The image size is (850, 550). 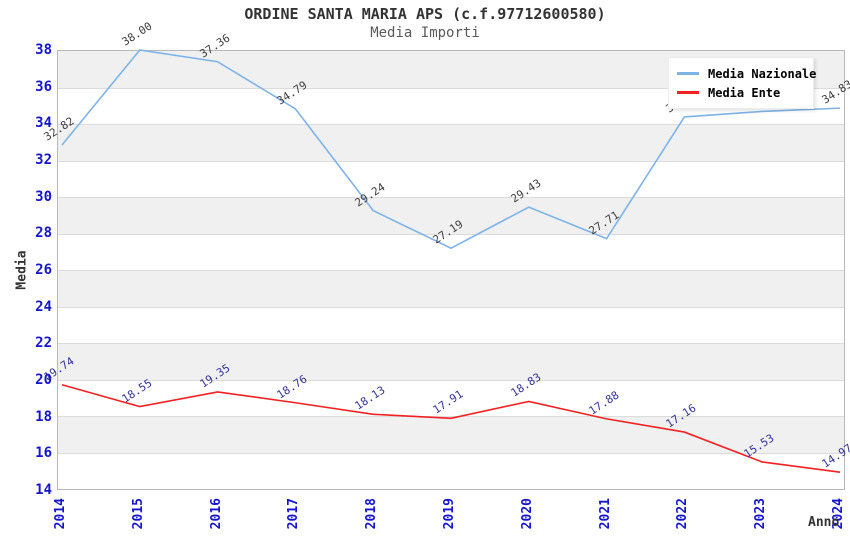 I want to click on legend-label: Media Ente, so click(x=744, y=92).